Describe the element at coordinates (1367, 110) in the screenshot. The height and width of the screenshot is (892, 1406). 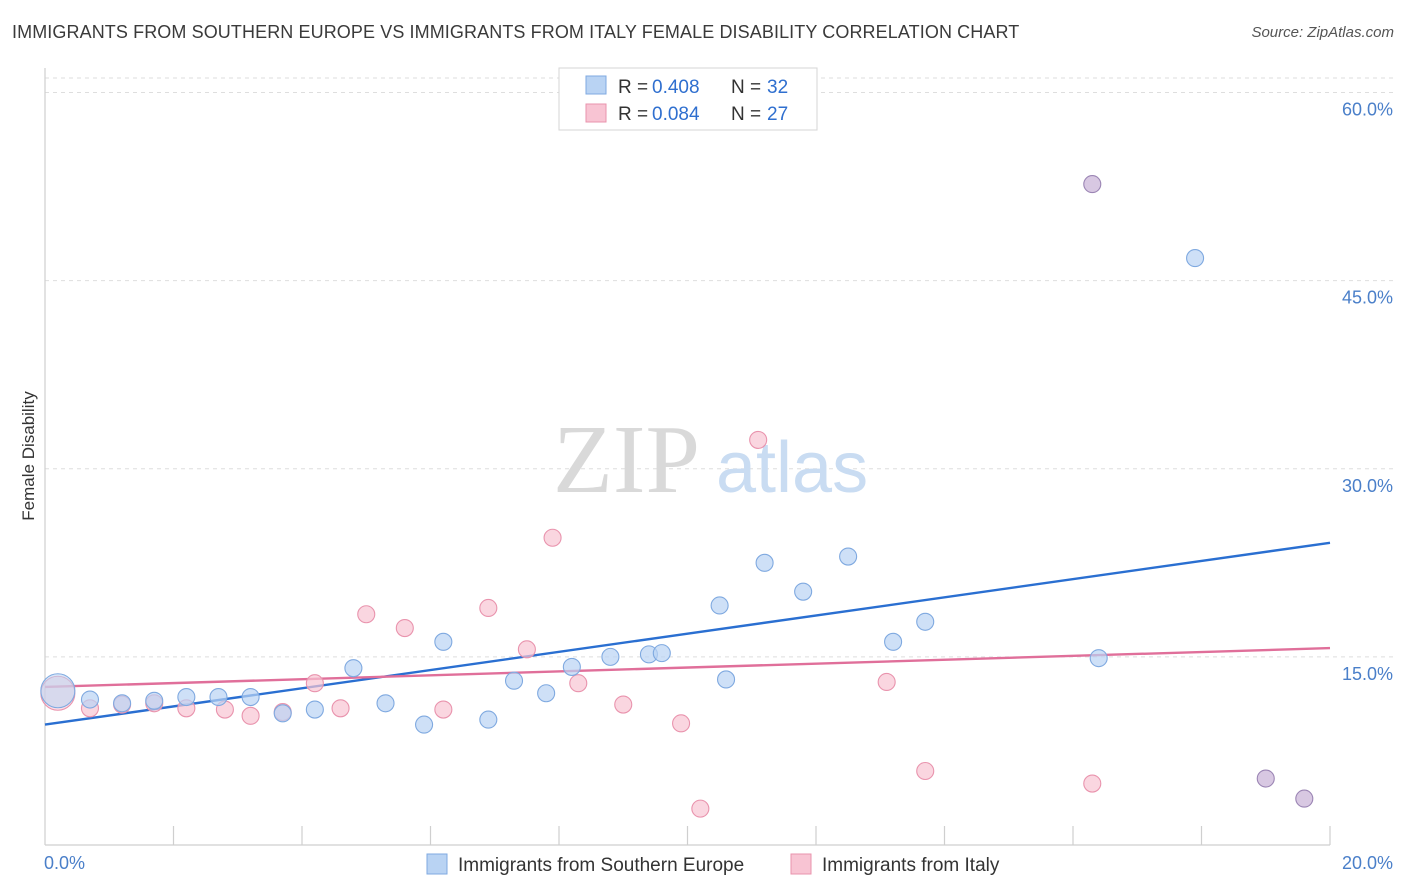
I see `y-tick-label: 60.0%` at that location.